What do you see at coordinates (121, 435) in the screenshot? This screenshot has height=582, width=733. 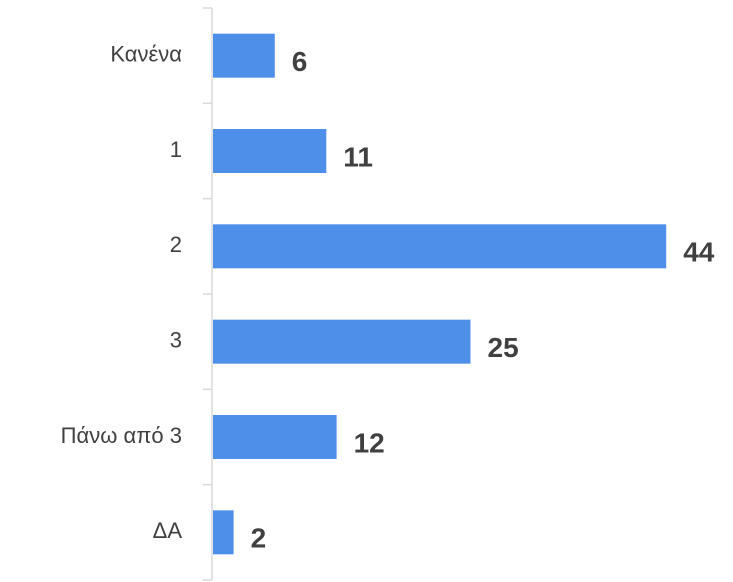 I see `category-label: Πάνω από 3` at bounding box center [121, 435].